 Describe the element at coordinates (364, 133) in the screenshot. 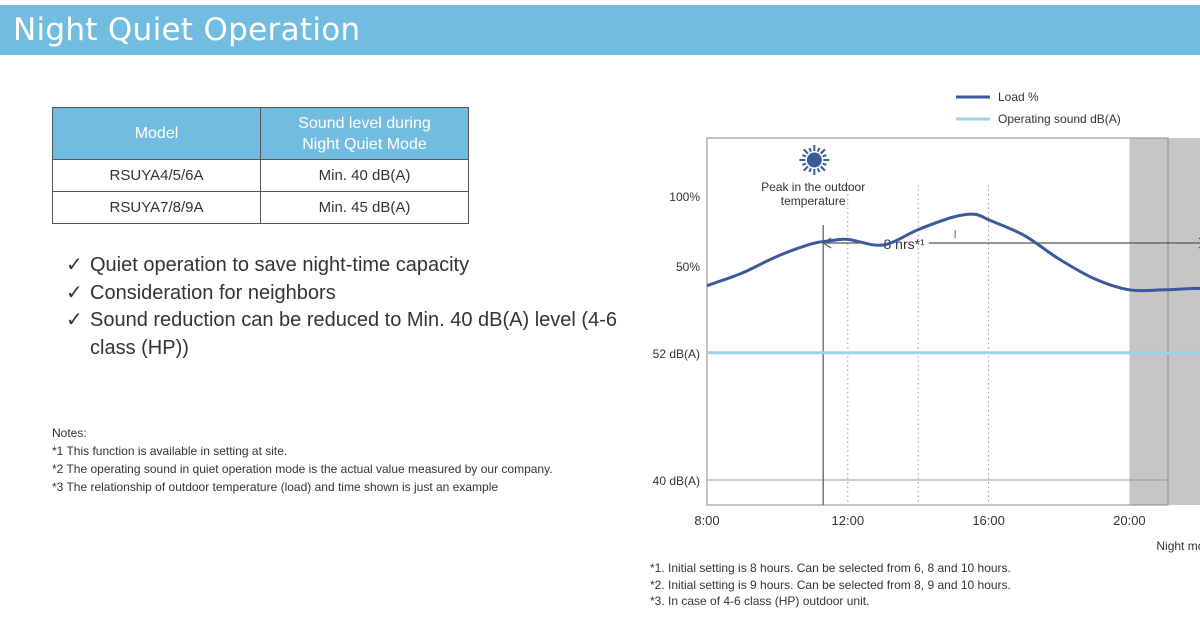

I see `header-sound-level: Sound level during Night Quiet Mode` at that location.